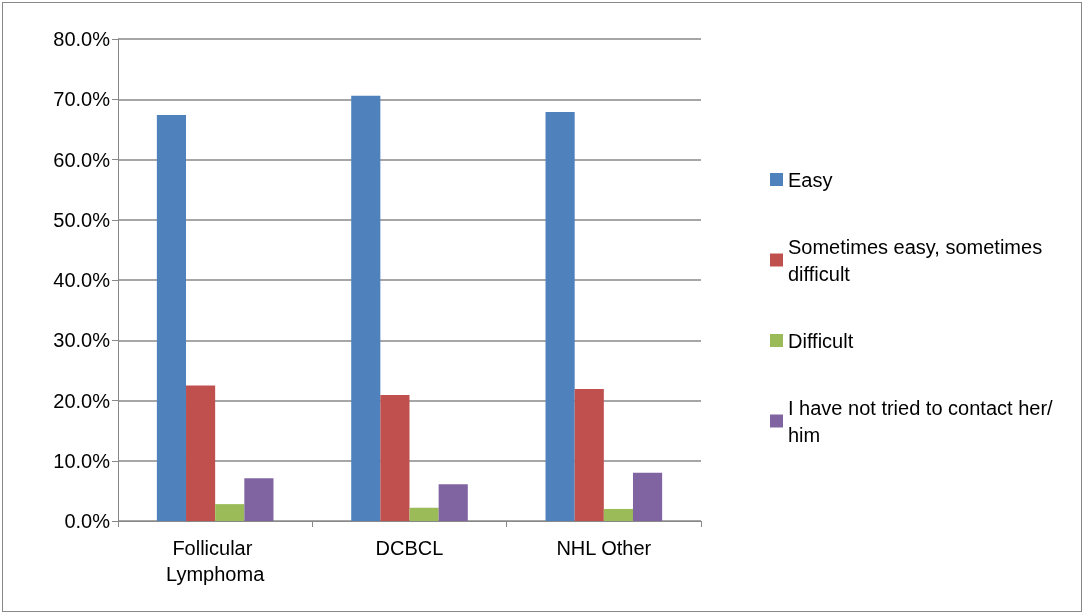 The width and height of the screenshot is (1086, 616). Describe the element at coordinates (216, 561) in the screenshot. I see `x-tick-label: Follicular Lymphoma` at that location.